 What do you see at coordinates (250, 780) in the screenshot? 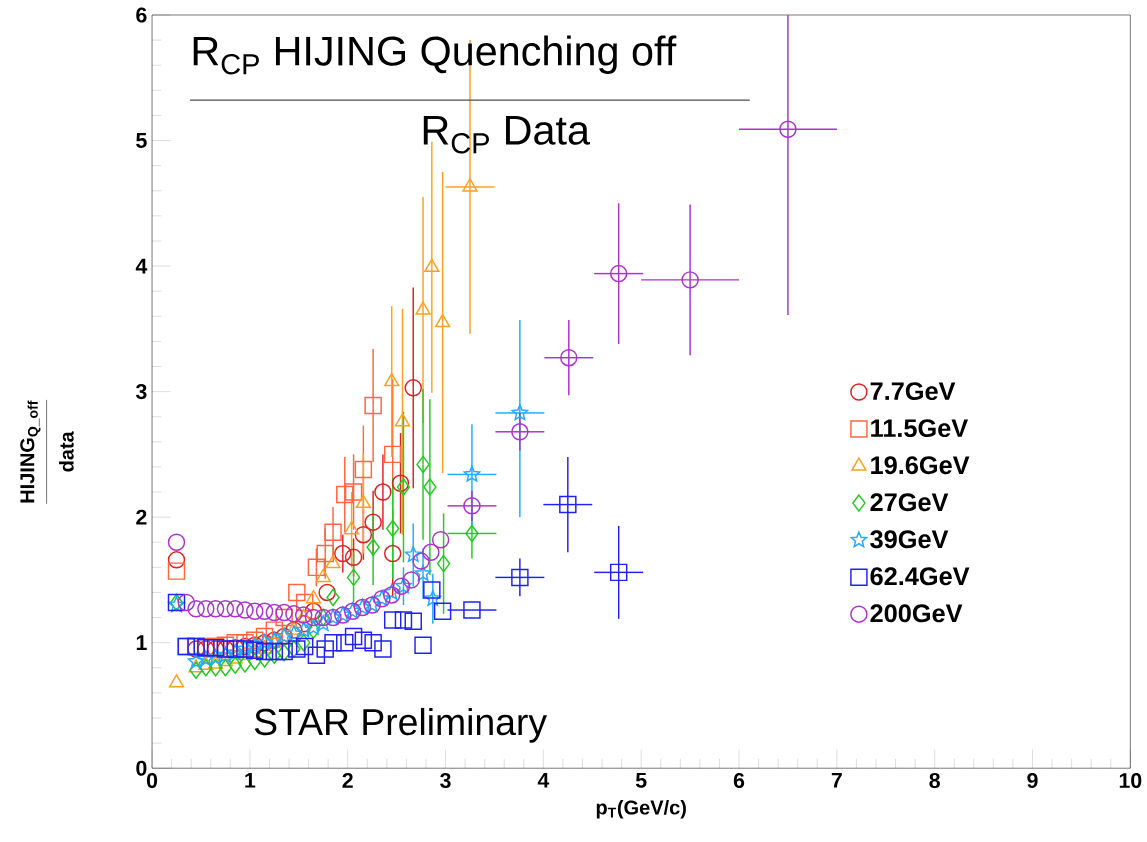
I see `x-tick-label: 1` at bounding box center [250, 780].